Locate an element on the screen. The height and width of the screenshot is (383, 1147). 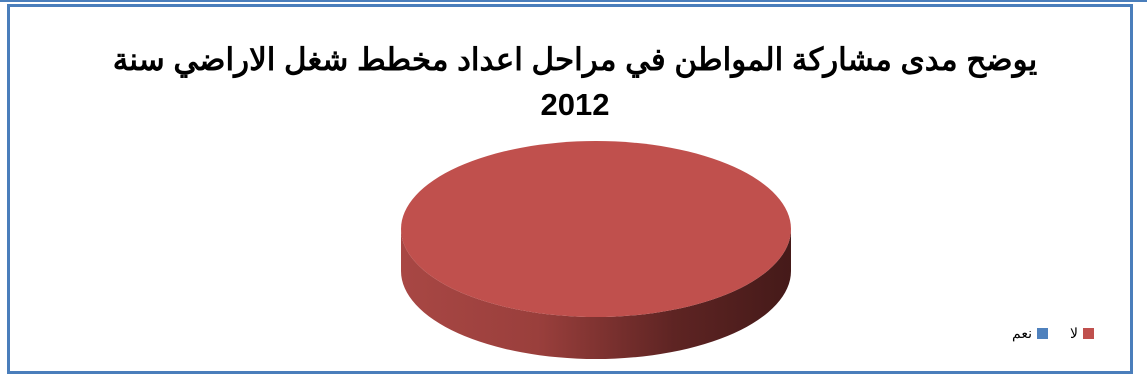
legend-item-yes: نعم is located at coordinates (1030, 333).